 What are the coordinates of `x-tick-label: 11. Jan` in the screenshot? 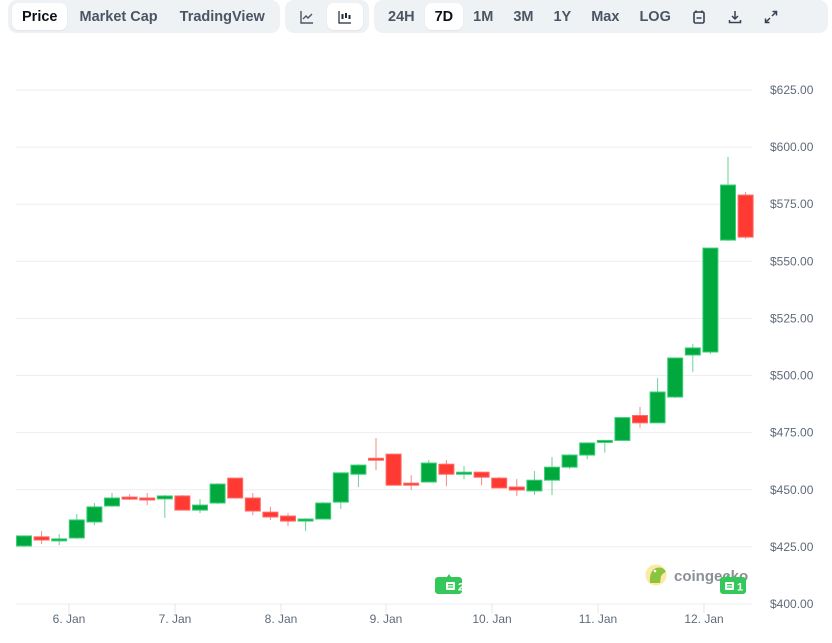 It's located at (598, 619).